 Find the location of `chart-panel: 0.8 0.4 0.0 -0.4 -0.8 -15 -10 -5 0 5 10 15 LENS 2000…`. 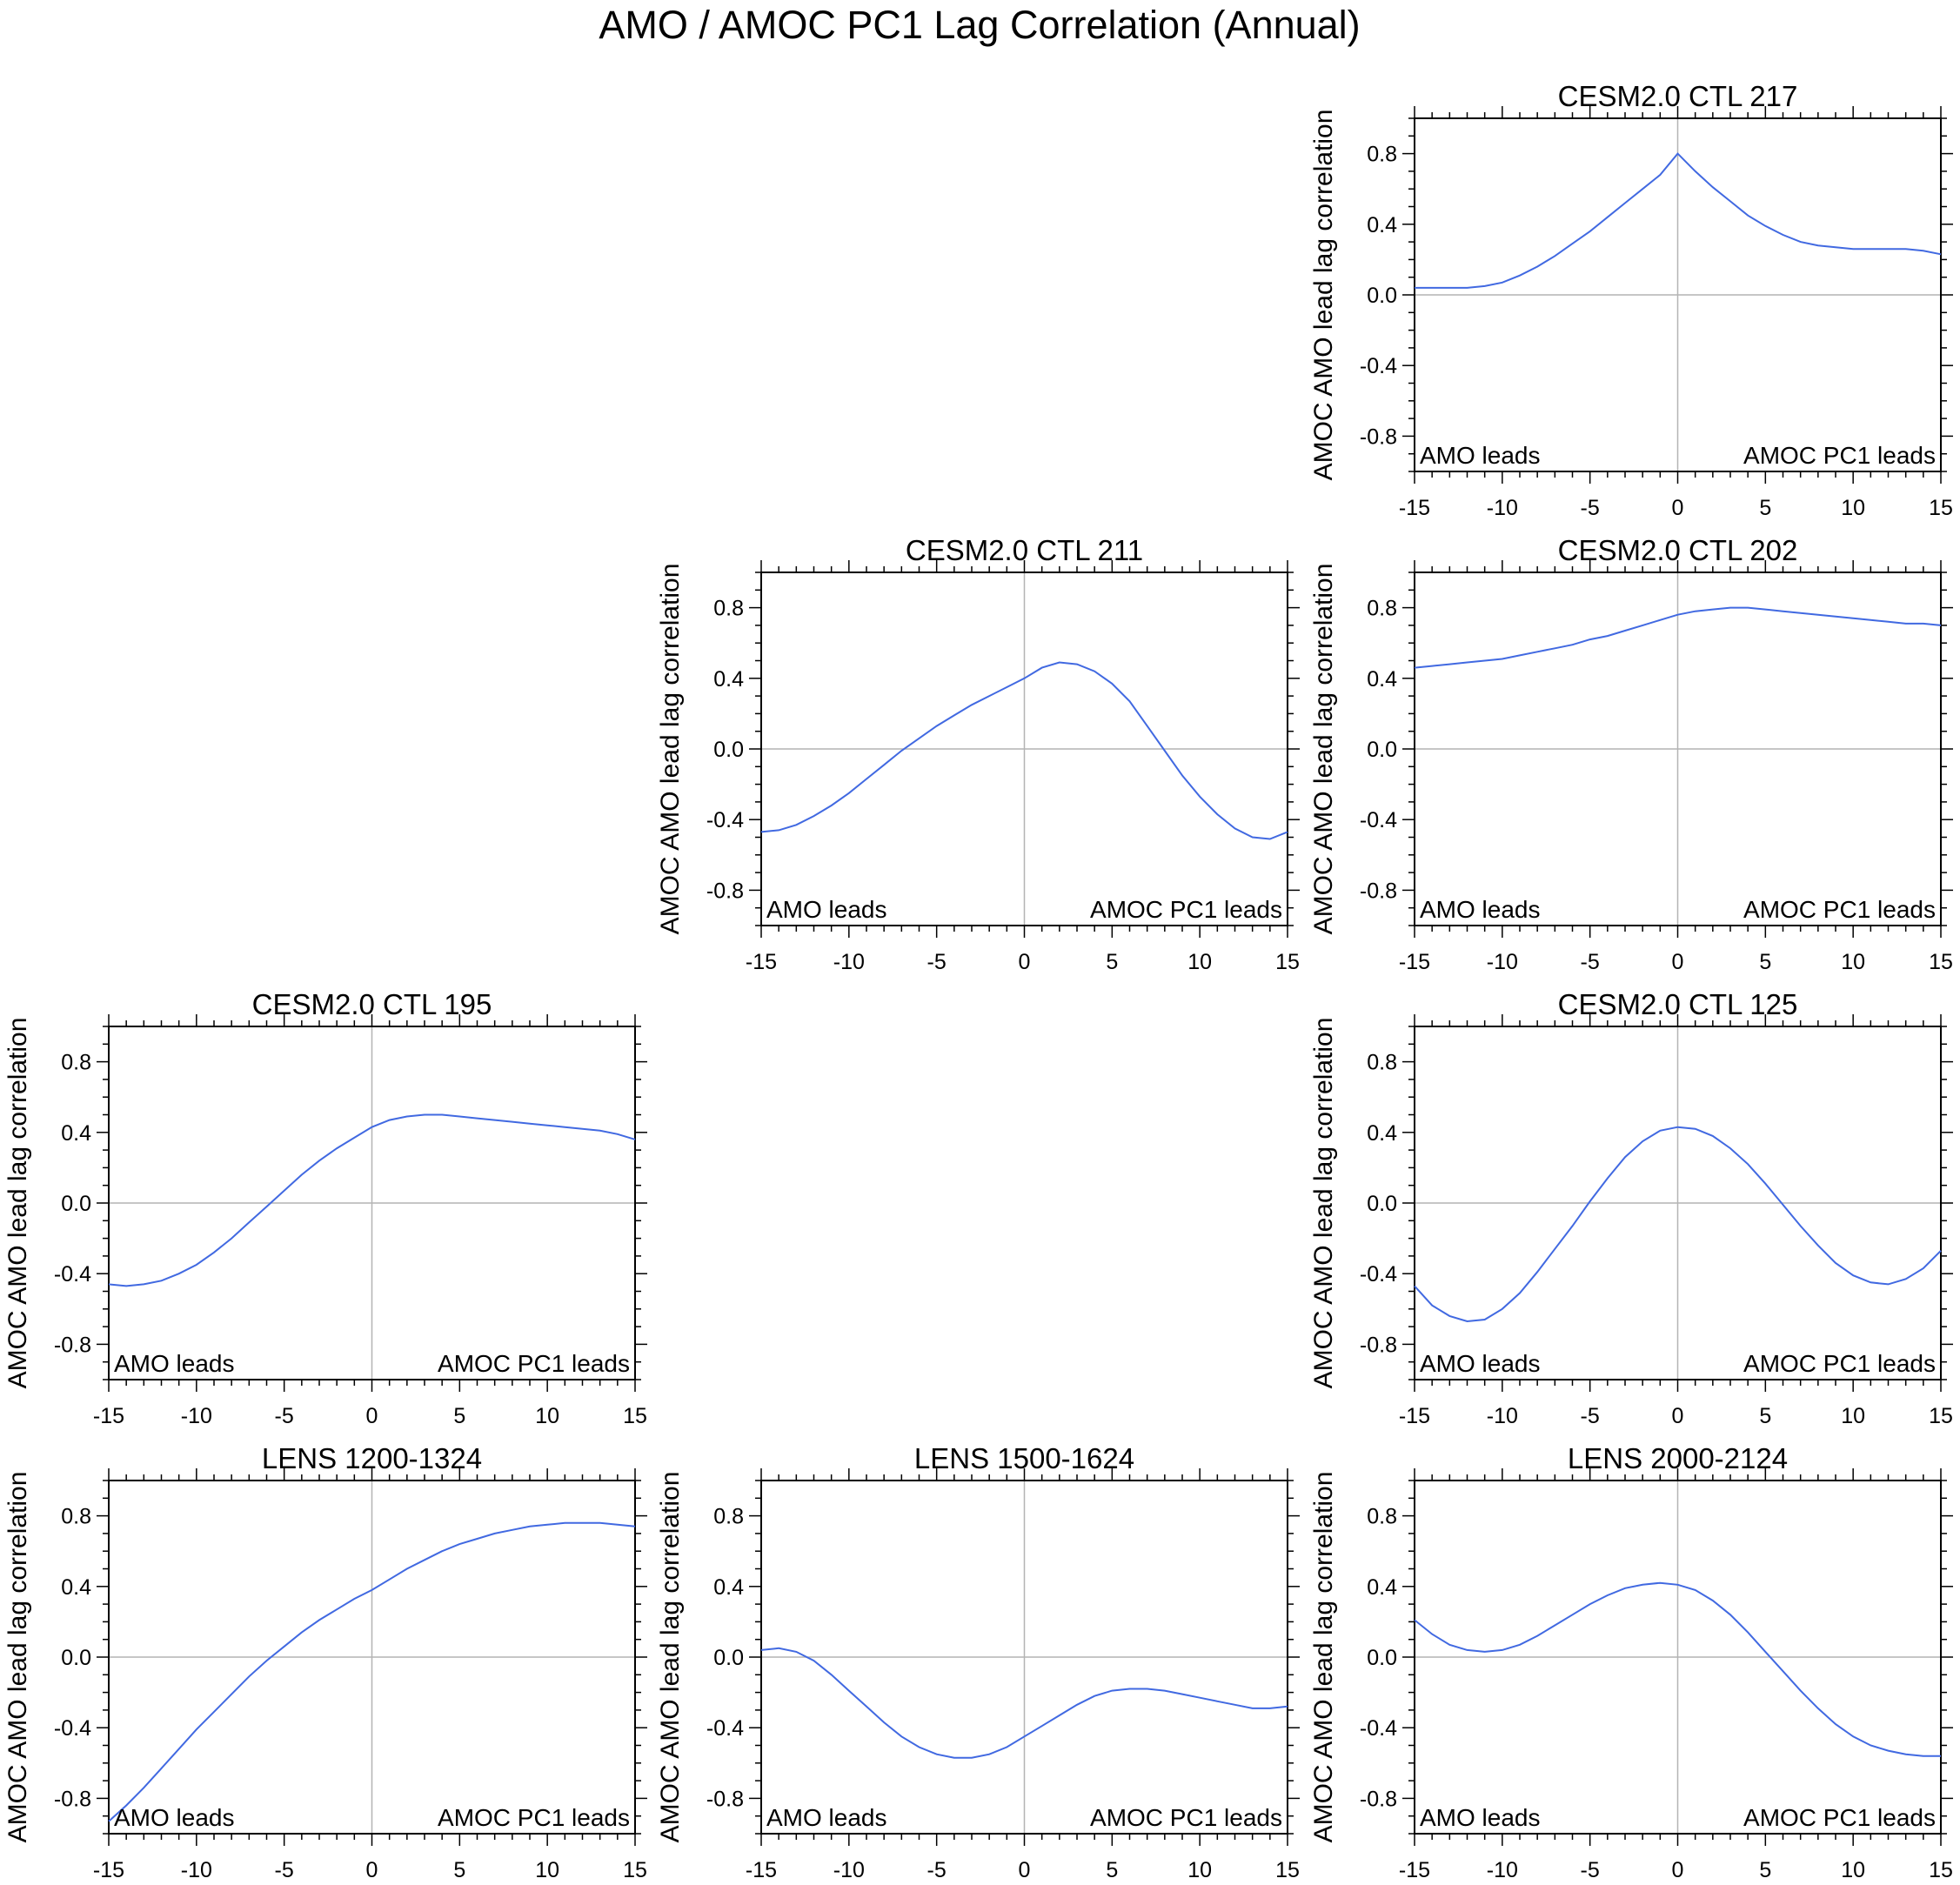

chart-panel: 0.8 0.4 0.0 -0.4 -0.8 -15 -10 -5 0 5 10 15 LENS 2000… is located at coordinates (1631, 1662).